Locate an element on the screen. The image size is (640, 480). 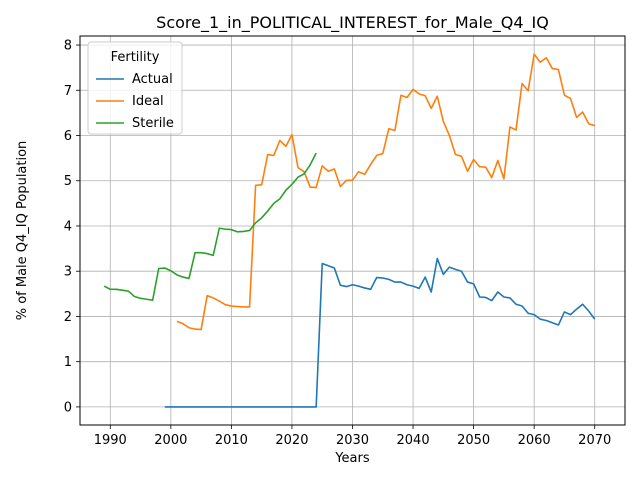
y-tick-label: 6 is located at coordinates (68, 136).